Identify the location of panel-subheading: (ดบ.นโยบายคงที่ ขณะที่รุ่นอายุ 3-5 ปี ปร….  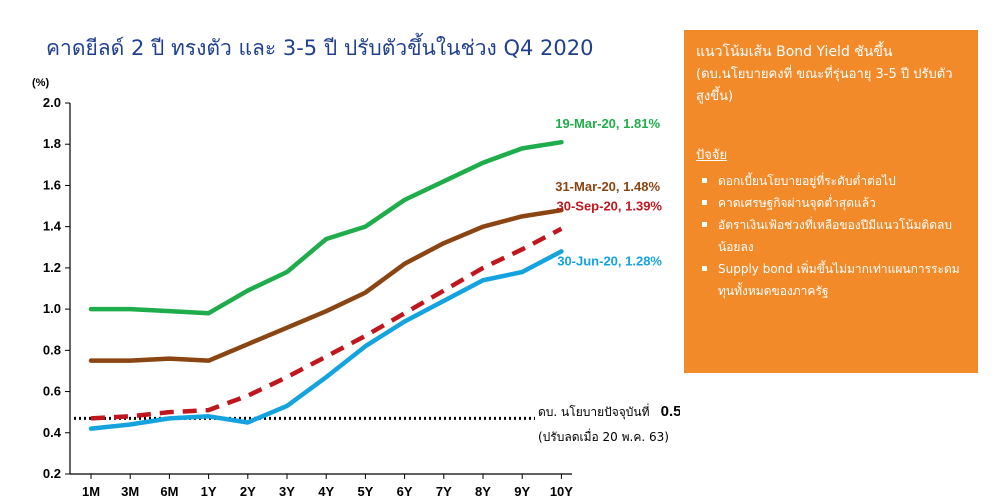
(824, 85).